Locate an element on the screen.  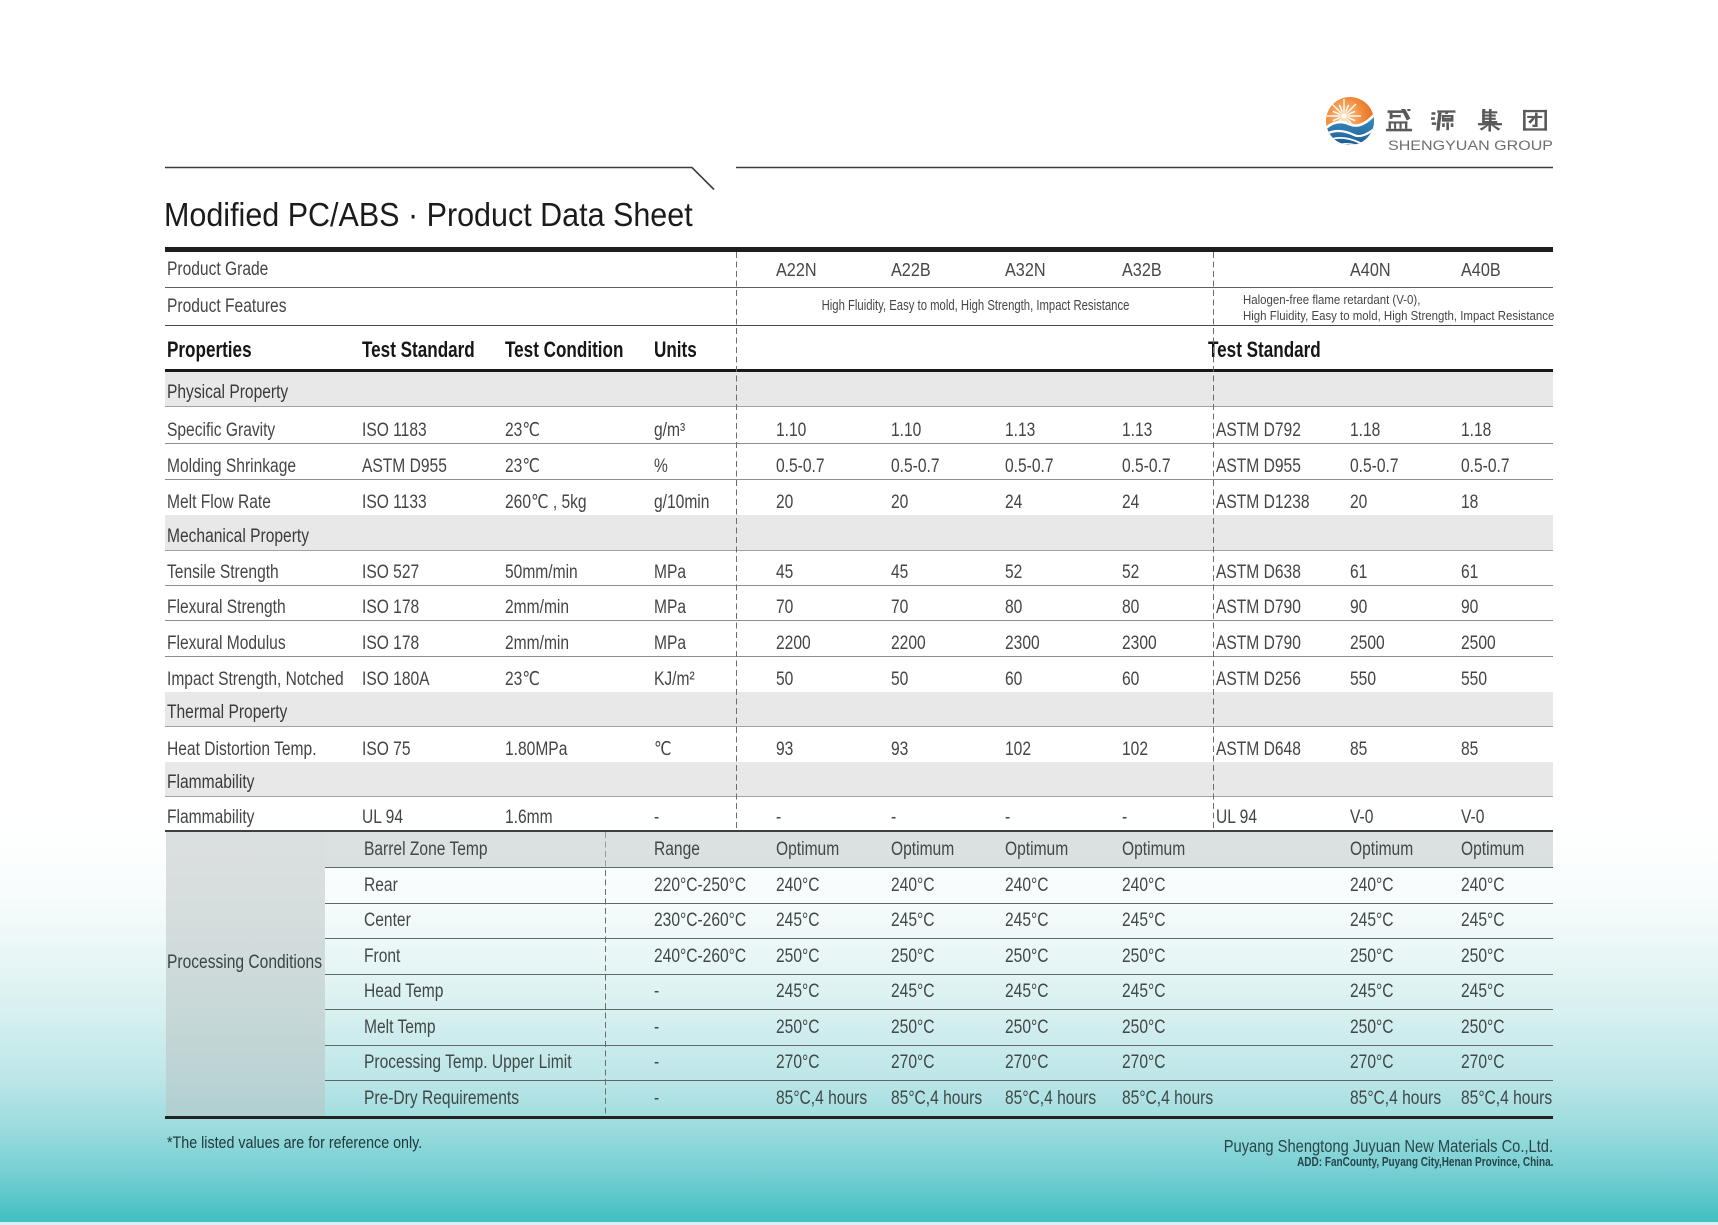
value-a32b: 2300 is located at coordinates (1139, 643).